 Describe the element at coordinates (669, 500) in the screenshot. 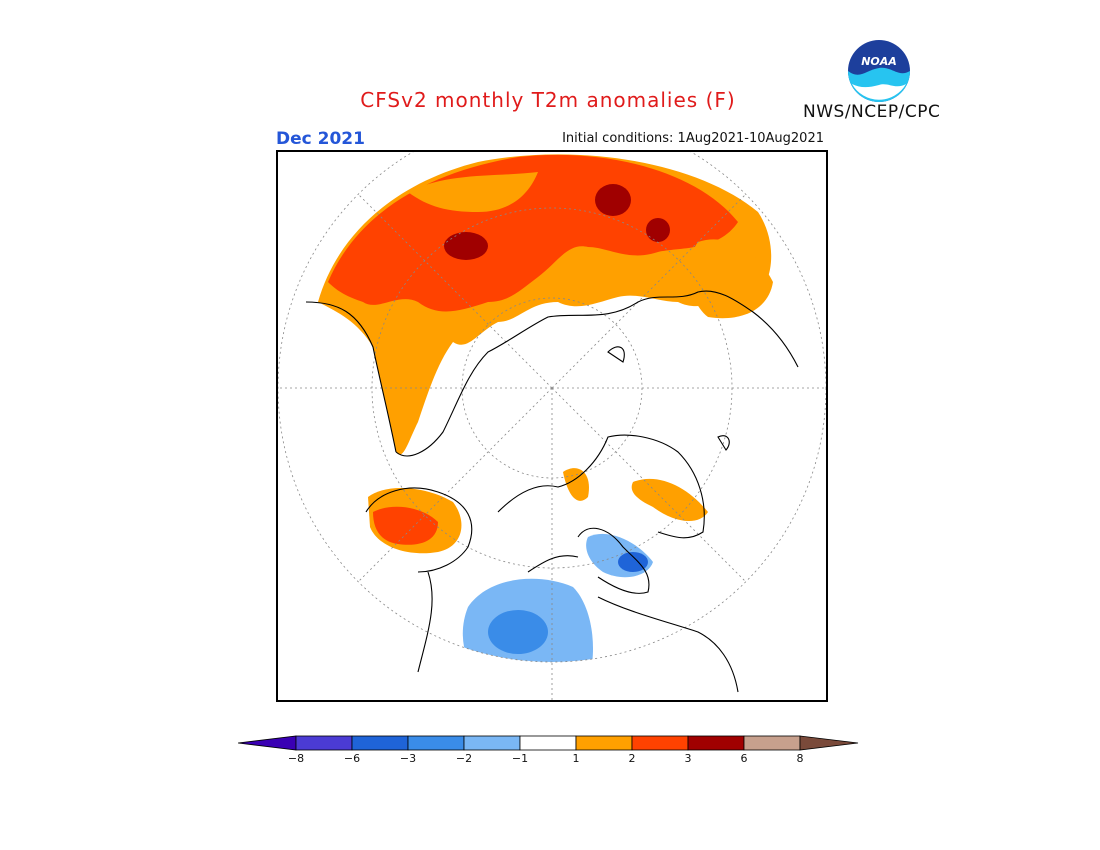

I see `warm-moderate-region-greenland` at that location.